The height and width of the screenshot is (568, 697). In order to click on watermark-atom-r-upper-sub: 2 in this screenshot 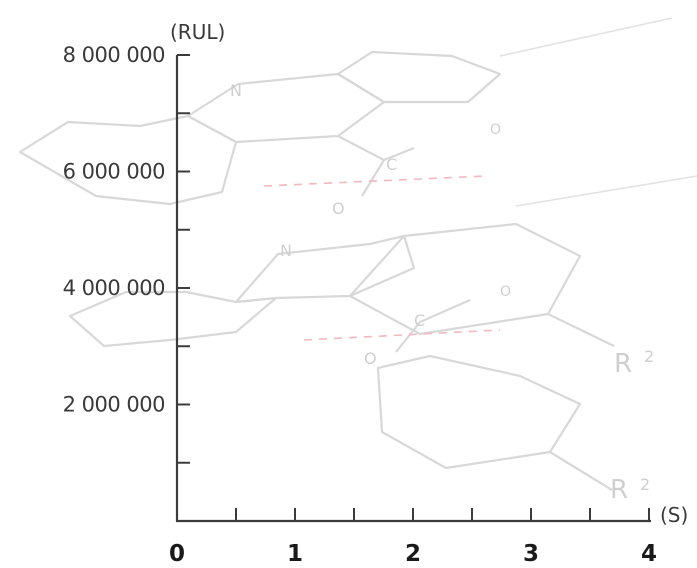, I will do `click(649, 356)`.